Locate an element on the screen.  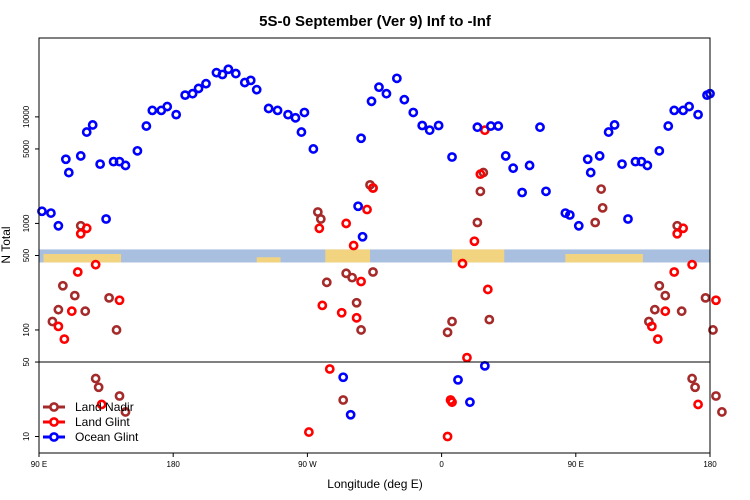
y-tick-label: 100 is located at coordinates (26, 330).